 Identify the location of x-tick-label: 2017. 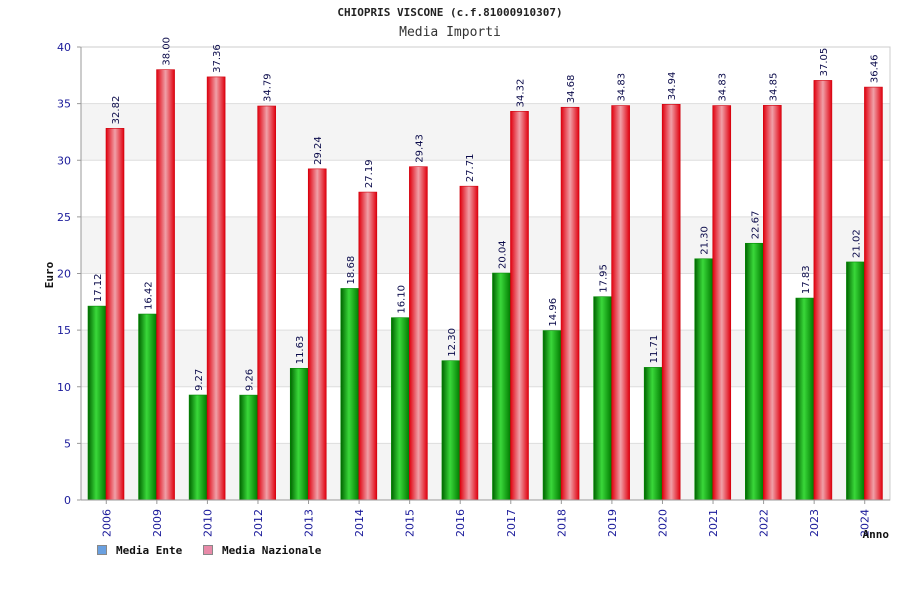
(511, 523).